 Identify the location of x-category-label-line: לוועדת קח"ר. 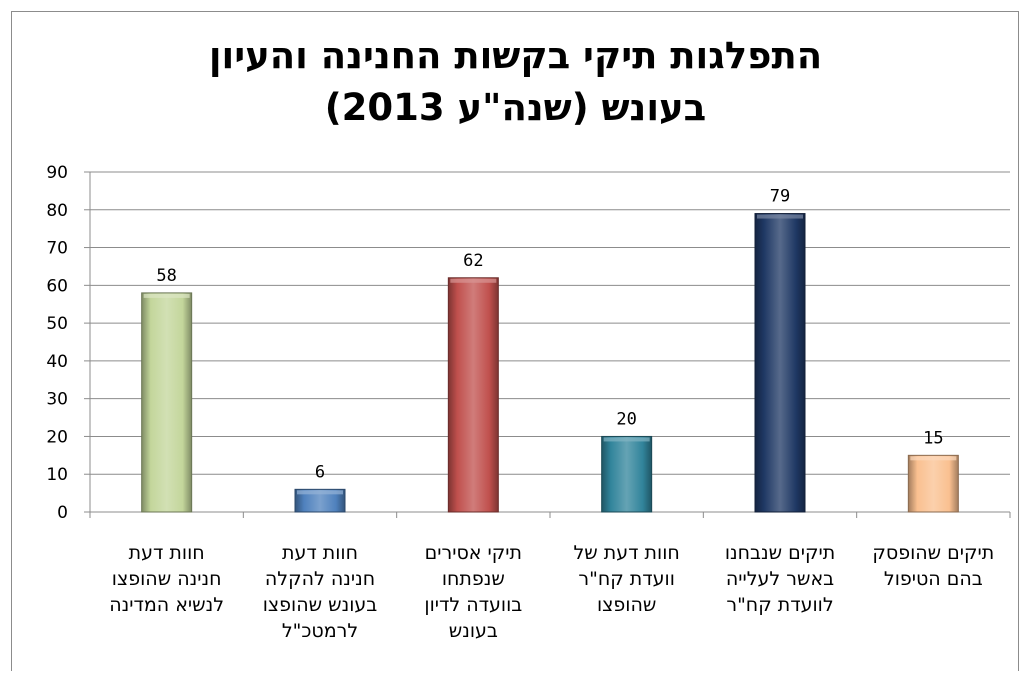
(780, 605).